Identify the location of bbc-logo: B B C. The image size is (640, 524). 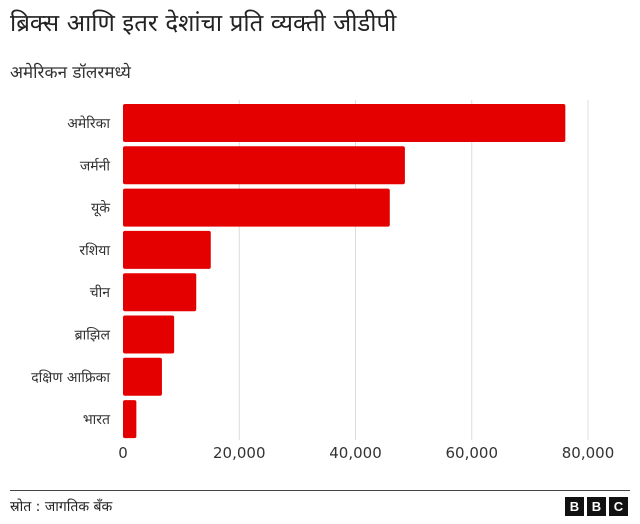
(596, 506).